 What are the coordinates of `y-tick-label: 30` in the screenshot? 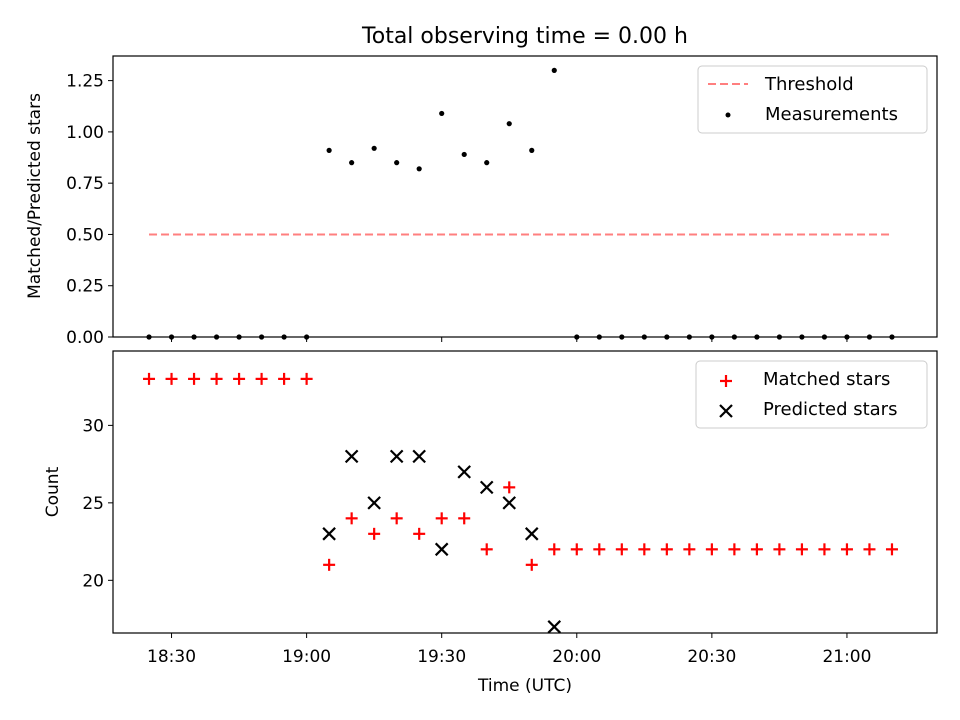 It's located at (93, 426).